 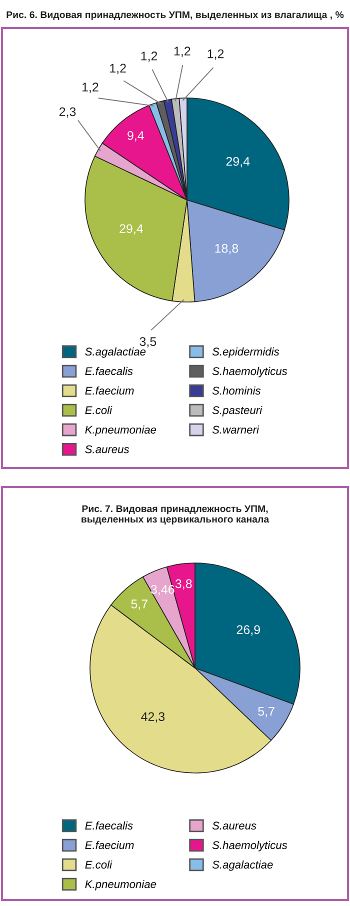 I want to click on data-label: 18,8, so click(x=226, y=249).